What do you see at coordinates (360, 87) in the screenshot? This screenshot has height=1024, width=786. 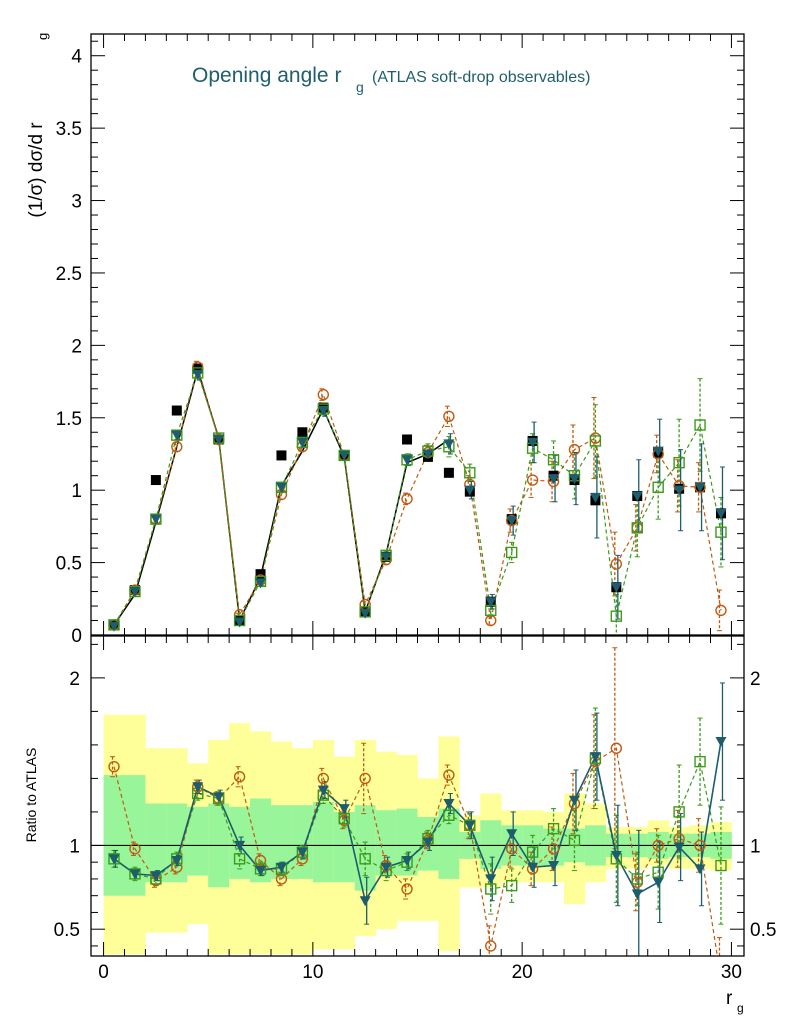 I see `chart-title-subscript: g` at bounding box center [360, 87].